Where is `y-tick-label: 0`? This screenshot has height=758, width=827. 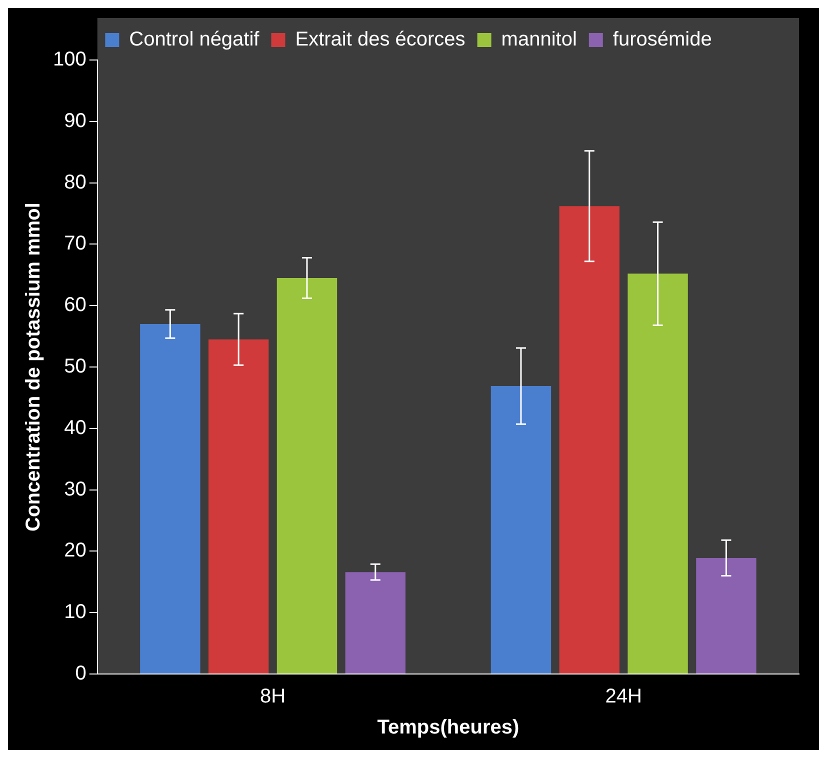 y-tick-label: 0 is located at coordinates (80, 673).